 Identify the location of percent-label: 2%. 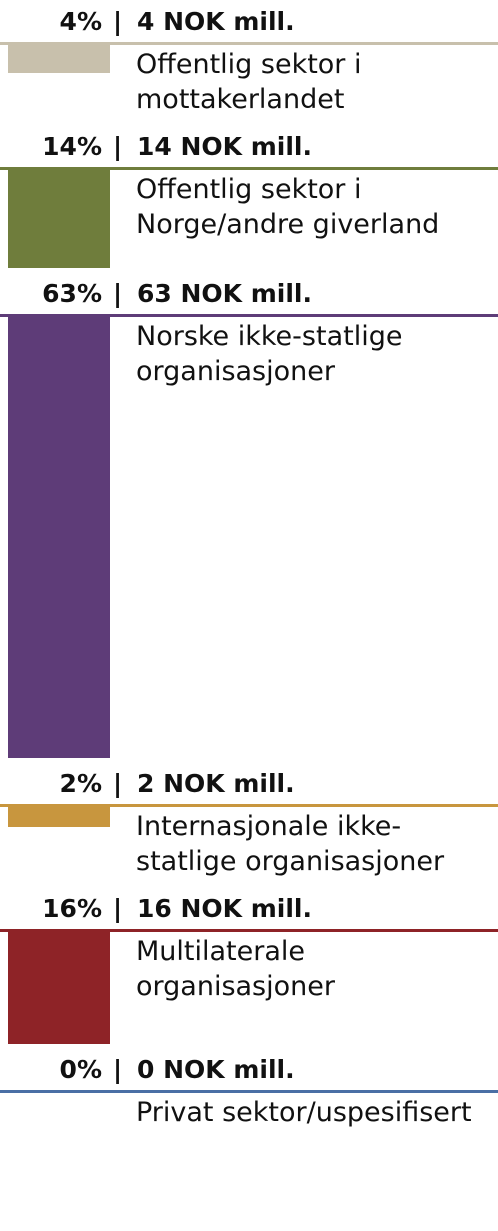
(80, 783).